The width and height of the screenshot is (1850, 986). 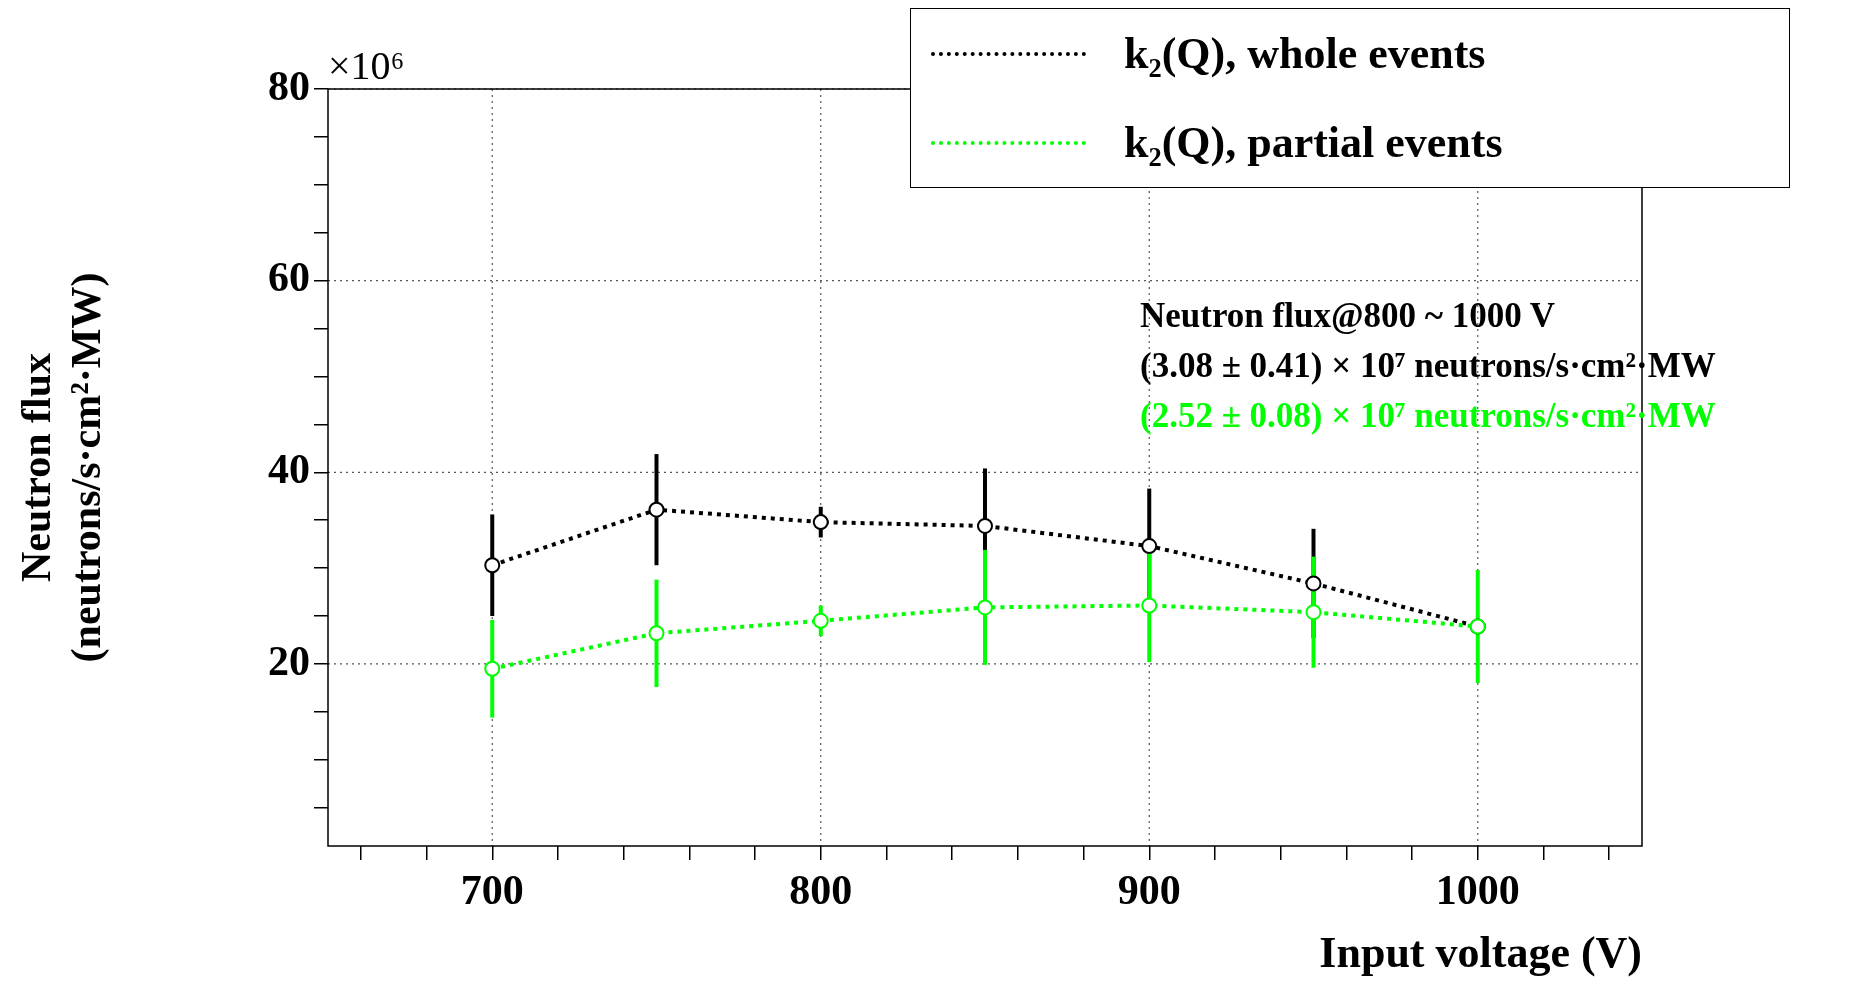 What do you see at coordinates (821, 890) in the screenshot?
I see `x-tick-label: 800` at bounding box center [821, 890].